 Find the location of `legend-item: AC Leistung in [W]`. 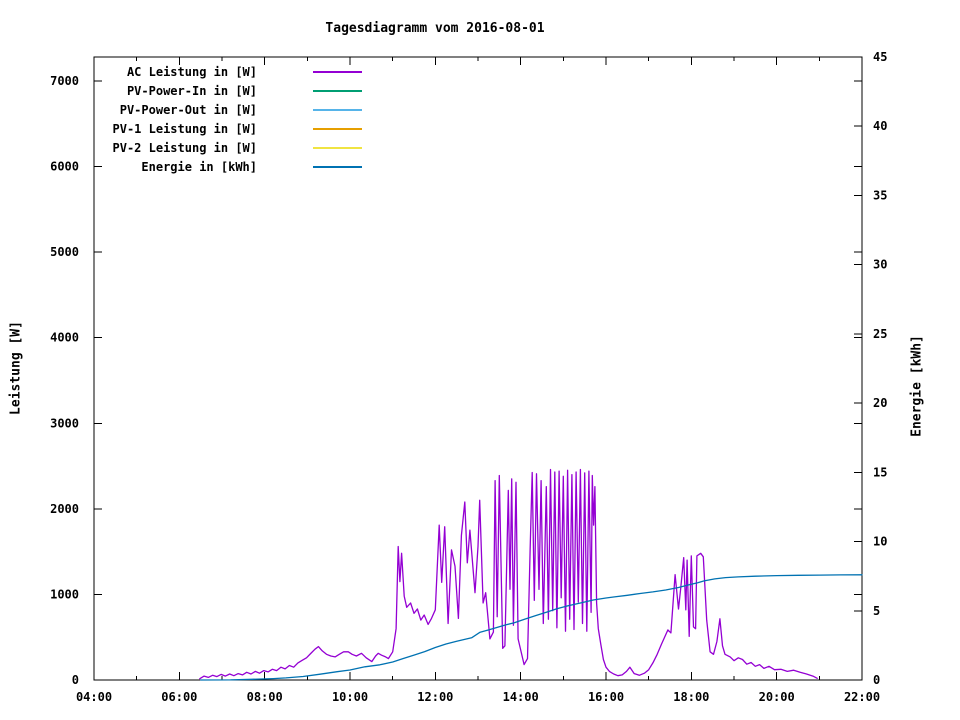

legend-item: AC Leistung in [W] is located at coordinates (227, 71).